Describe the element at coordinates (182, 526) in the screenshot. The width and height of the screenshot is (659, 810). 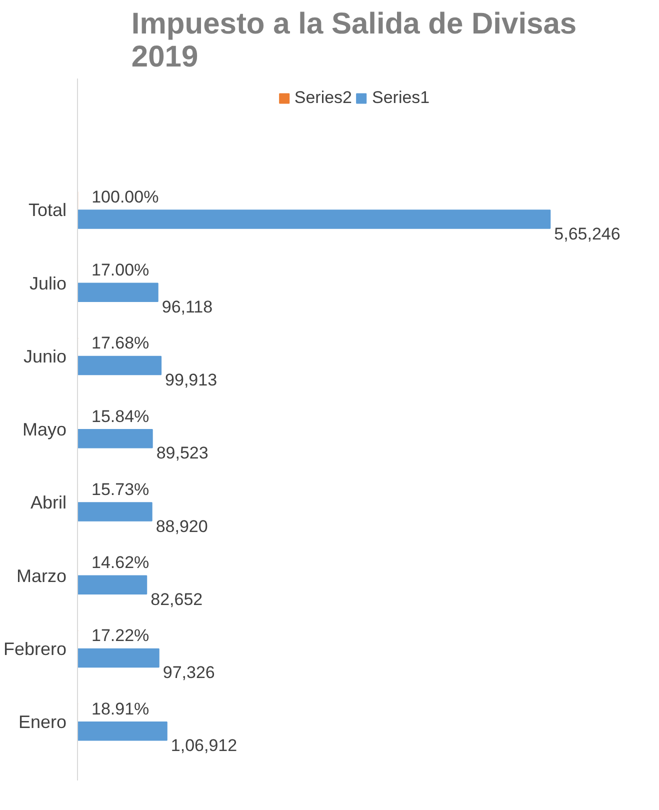
I see `data-label: 88,920` at that location.